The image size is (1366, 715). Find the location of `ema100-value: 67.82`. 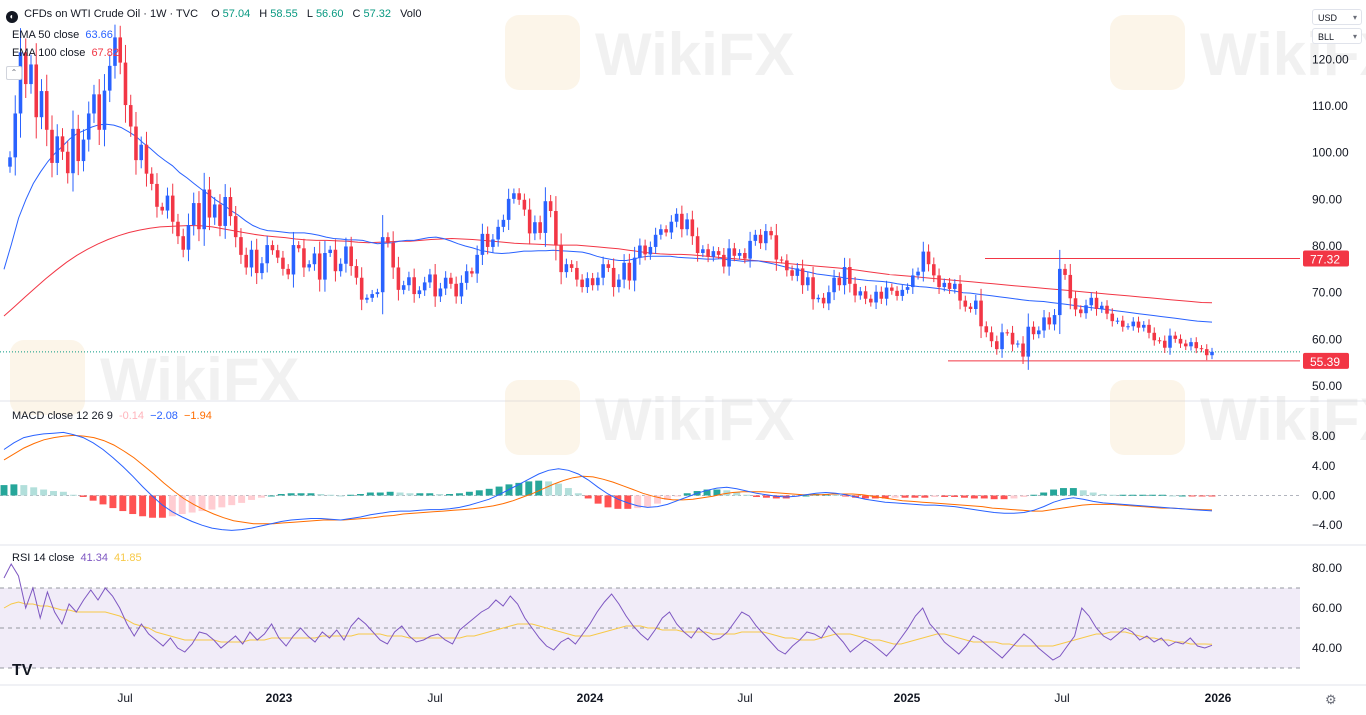

ema100-value: 67.82 is located at coordinates (105, 53).